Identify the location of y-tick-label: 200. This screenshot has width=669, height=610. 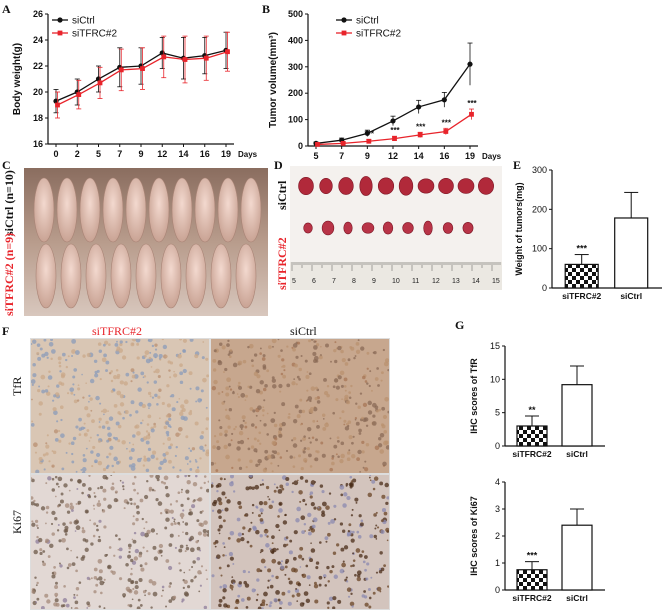
(539, 209).